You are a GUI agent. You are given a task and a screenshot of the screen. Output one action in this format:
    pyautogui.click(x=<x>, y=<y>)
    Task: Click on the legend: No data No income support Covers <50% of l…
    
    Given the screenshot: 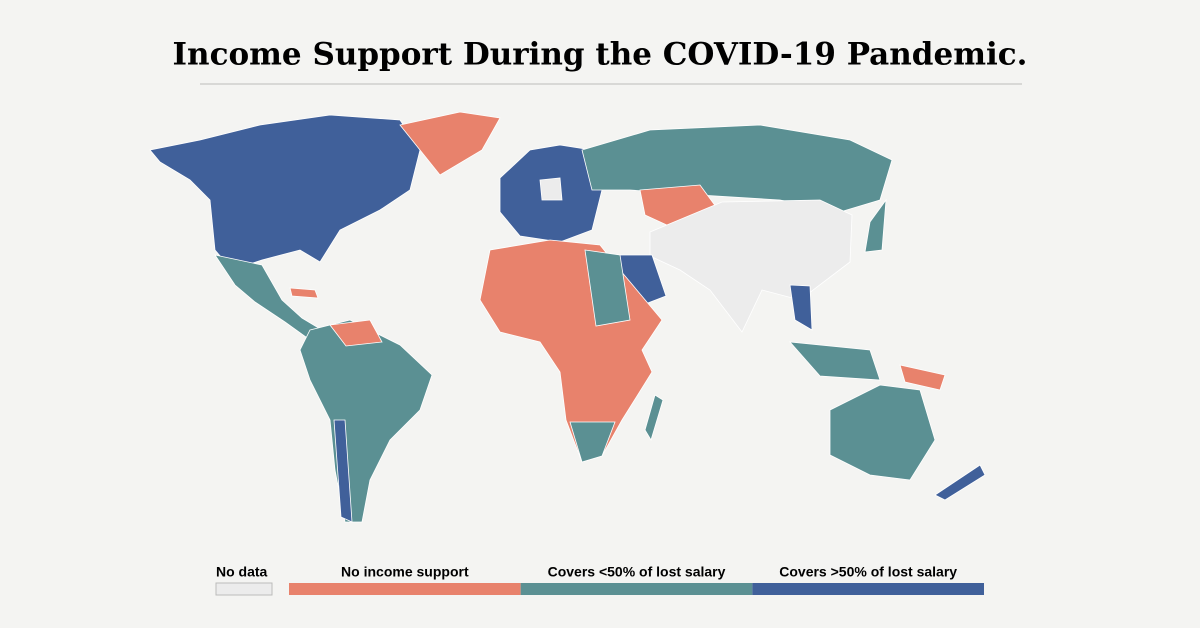 What is the action you would take?
    pyautogui.click(x=599, y=580)
    